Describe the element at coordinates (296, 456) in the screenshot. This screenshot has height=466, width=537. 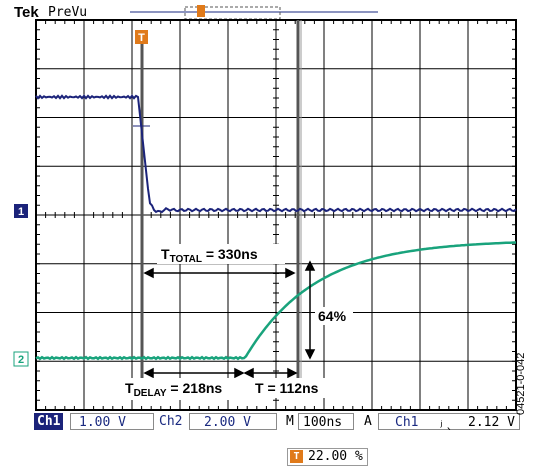
I see `trigger-position-icon: T` at that location.